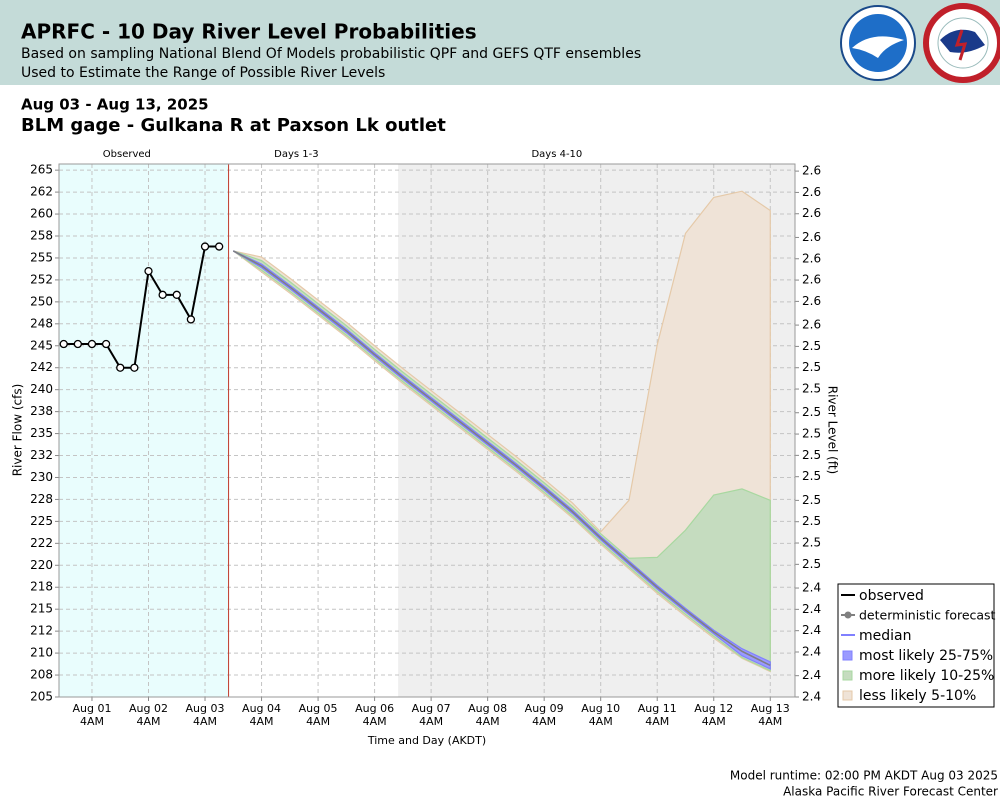 This screenshot has height=800, width=1000. Describe the element at coordinates (600, 708) in the screenshot. I see `x-tick-label: Aug 10` at that location.